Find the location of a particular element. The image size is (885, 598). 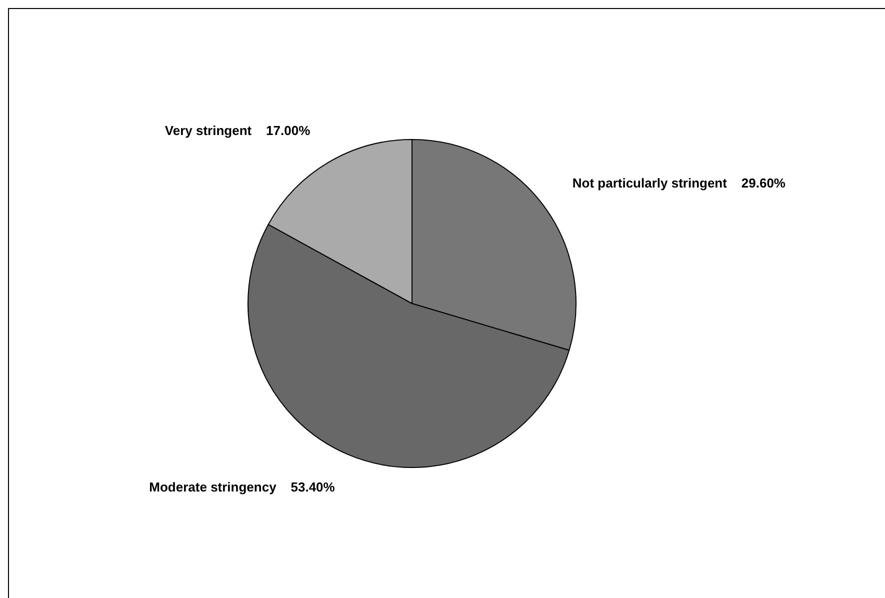

slice-label: Very stringent 17.00% is located at coordinates (237, 130).